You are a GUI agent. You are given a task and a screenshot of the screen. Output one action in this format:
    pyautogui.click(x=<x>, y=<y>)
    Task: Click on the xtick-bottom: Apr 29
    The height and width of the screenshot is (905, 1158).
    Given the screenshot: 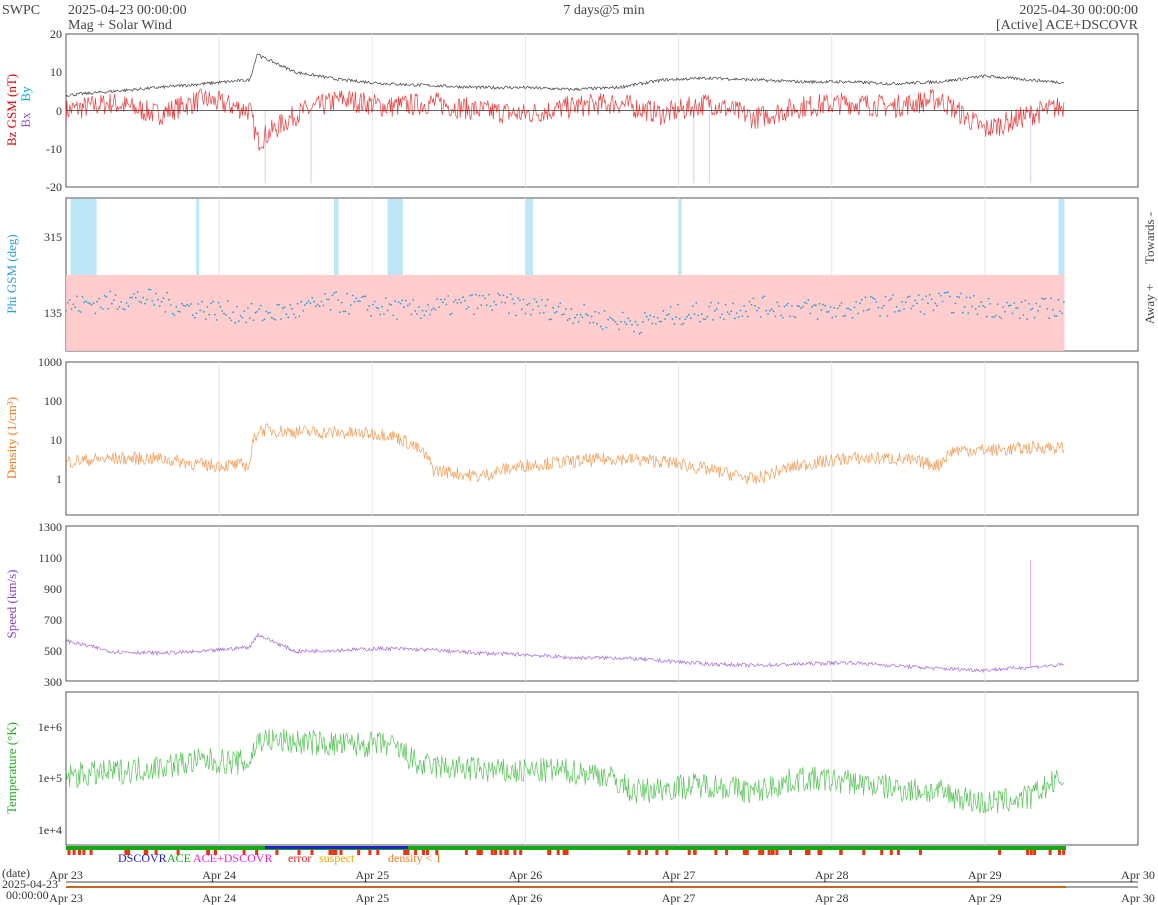 What is the action you would take?
    pyautogui.click(x=985, y=898)
    